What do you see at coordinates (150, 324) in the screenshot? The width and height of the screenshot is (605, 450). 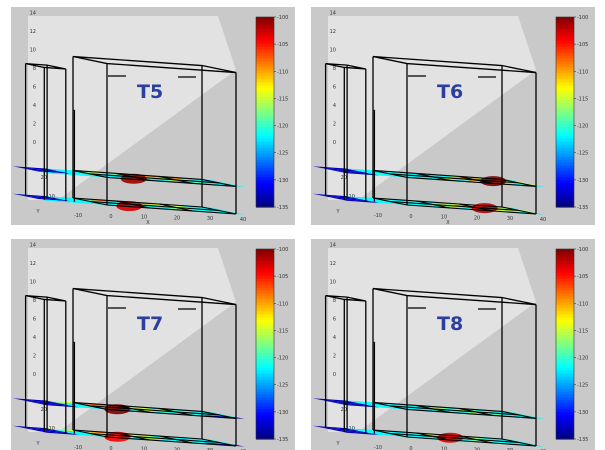 I see `panel-label: T7` at bounding box center [150, 324].